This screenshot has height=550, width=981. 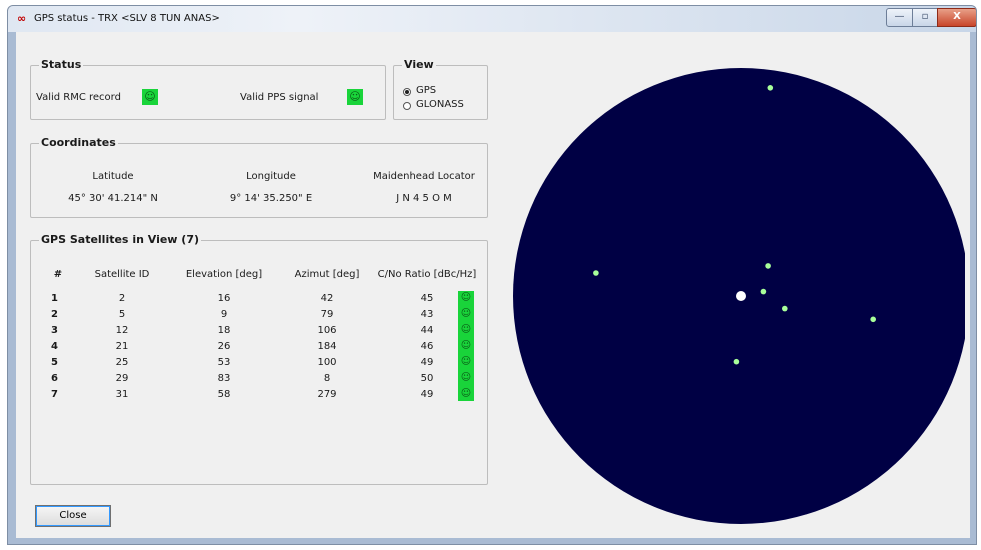 I want to click on col-header-index: #, so click(x=58, y=274).